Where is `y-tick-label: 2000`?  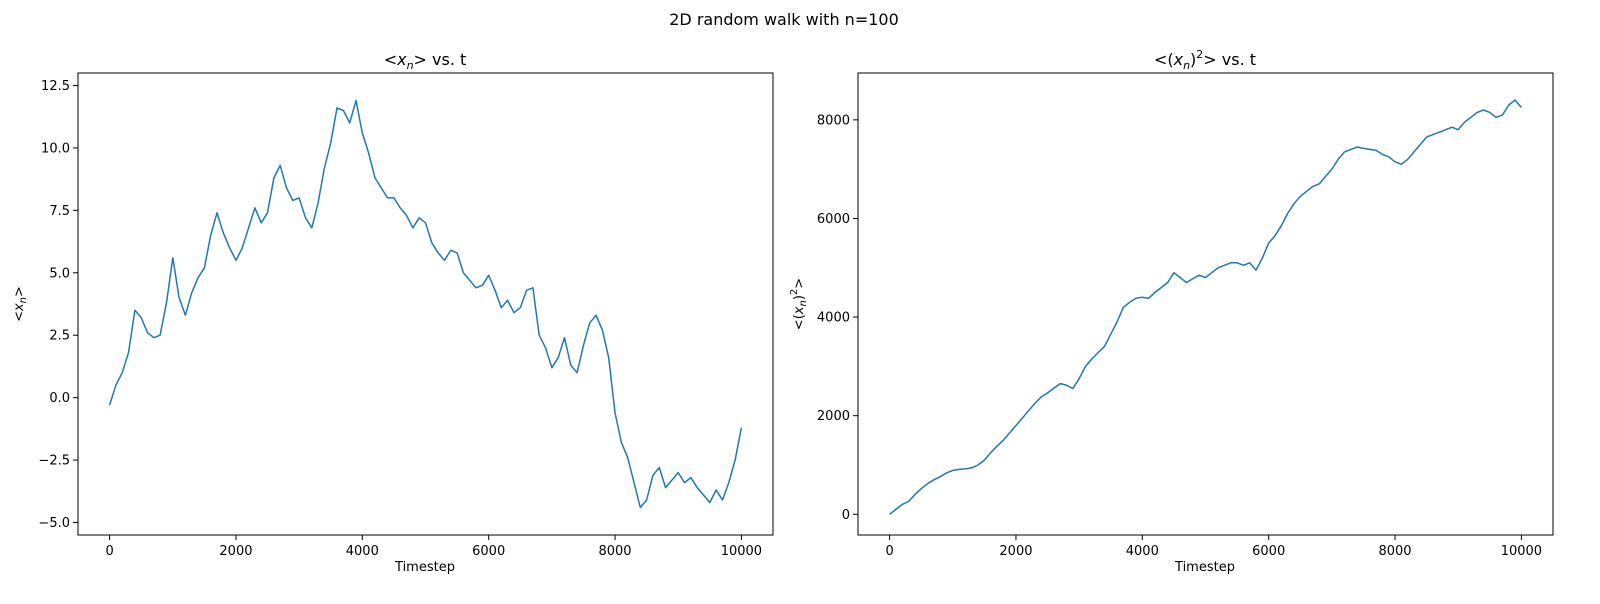 y-tick-label: 2000 is located at coordinates (833, 416).